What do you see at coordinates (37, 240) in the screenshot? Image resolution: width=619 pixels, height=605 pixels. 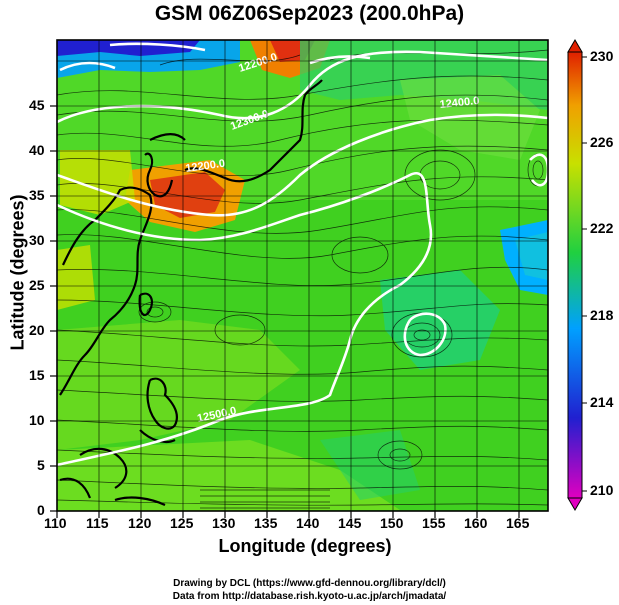 I see `y-tick-label: 30` at bounding box center [37, 240].